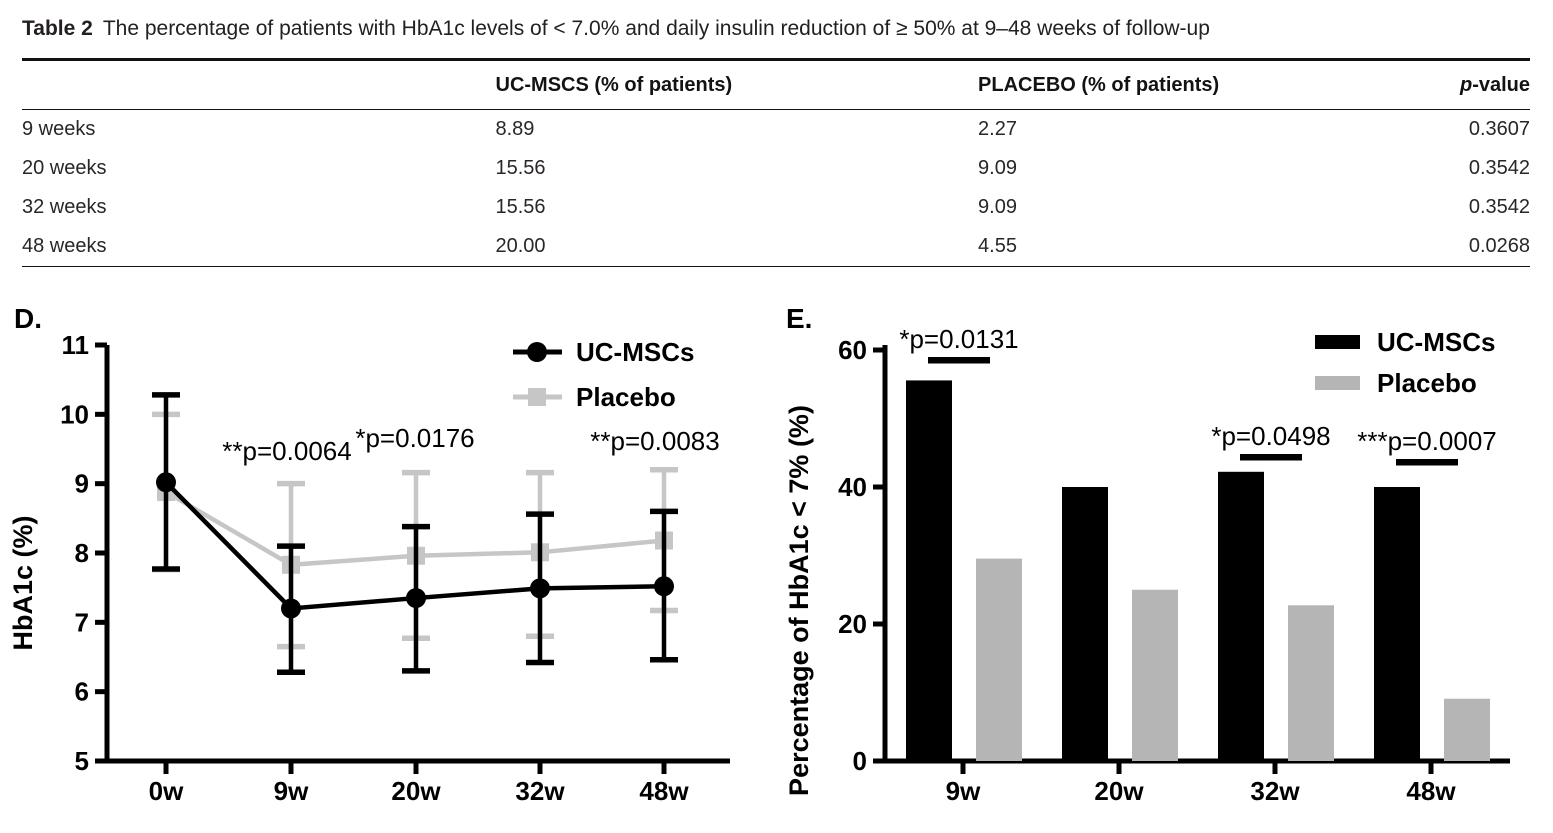 Image resolution: width=1553 pixels, height=833 pixels. I want to click on y-tick-label: 5, so click(82, 761).